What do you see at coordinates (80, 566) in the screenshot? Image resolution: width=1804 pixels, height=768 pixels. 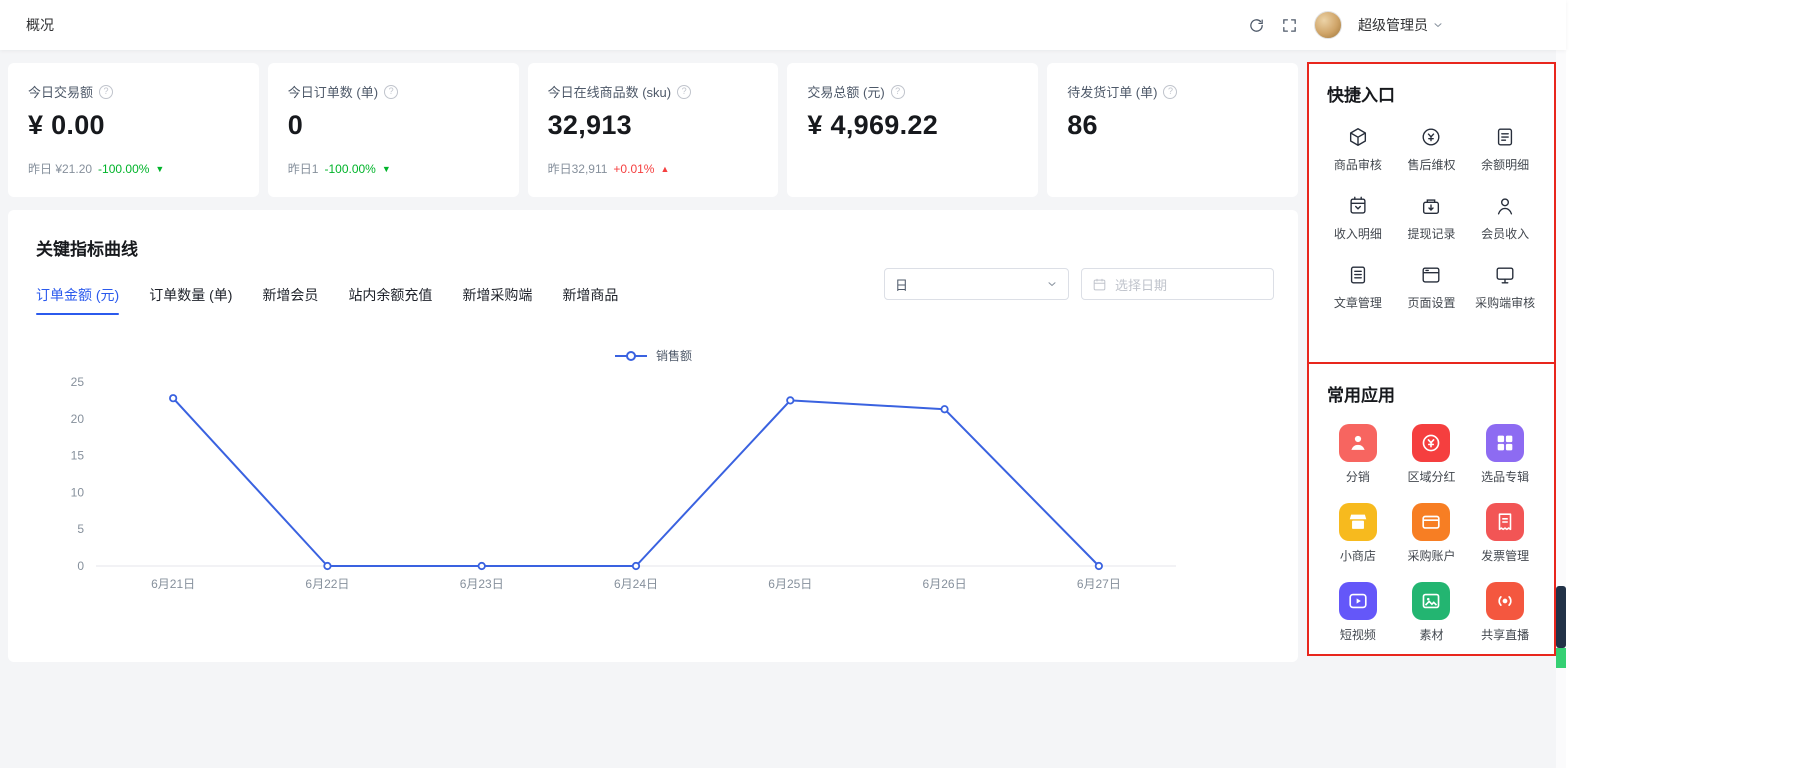 I see `svg-text: 0` at bounding box center [80, 566].